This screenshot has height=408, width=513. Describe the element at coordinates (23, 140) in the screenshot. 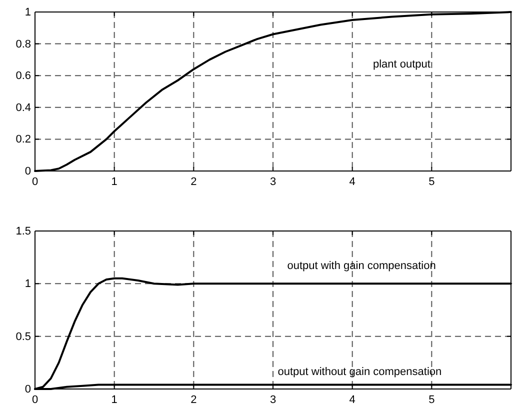

I see `y-tick-label: 0.2` at that location.